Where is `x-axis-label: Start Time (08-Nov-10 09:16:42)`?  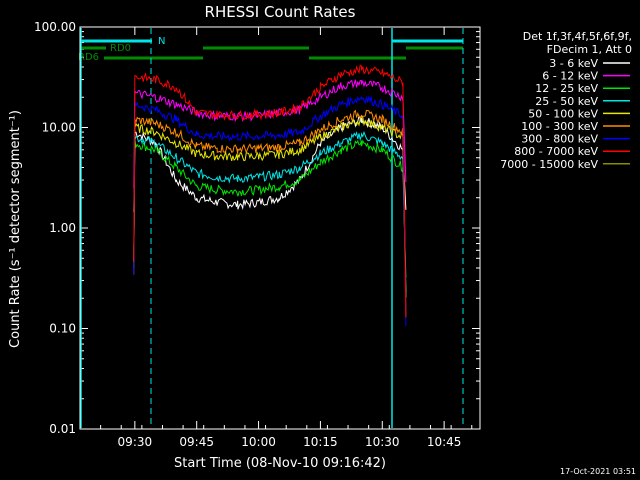 x-axis-label: Start Time (08-Nov-10 09:16:42) is located at coordinates (280, 463).